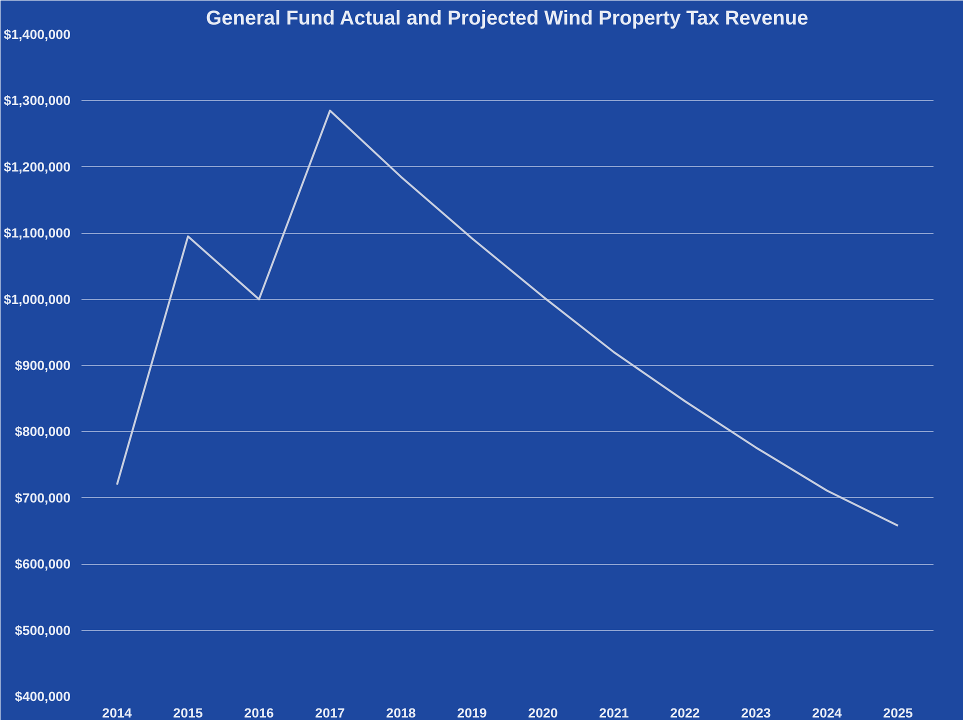 This screenshot has height=720, width=963. What do you see at coordinates (42, 498) in the screenshot?
I see `y-tick-label: $700,000` at bounding box center [42, 498].